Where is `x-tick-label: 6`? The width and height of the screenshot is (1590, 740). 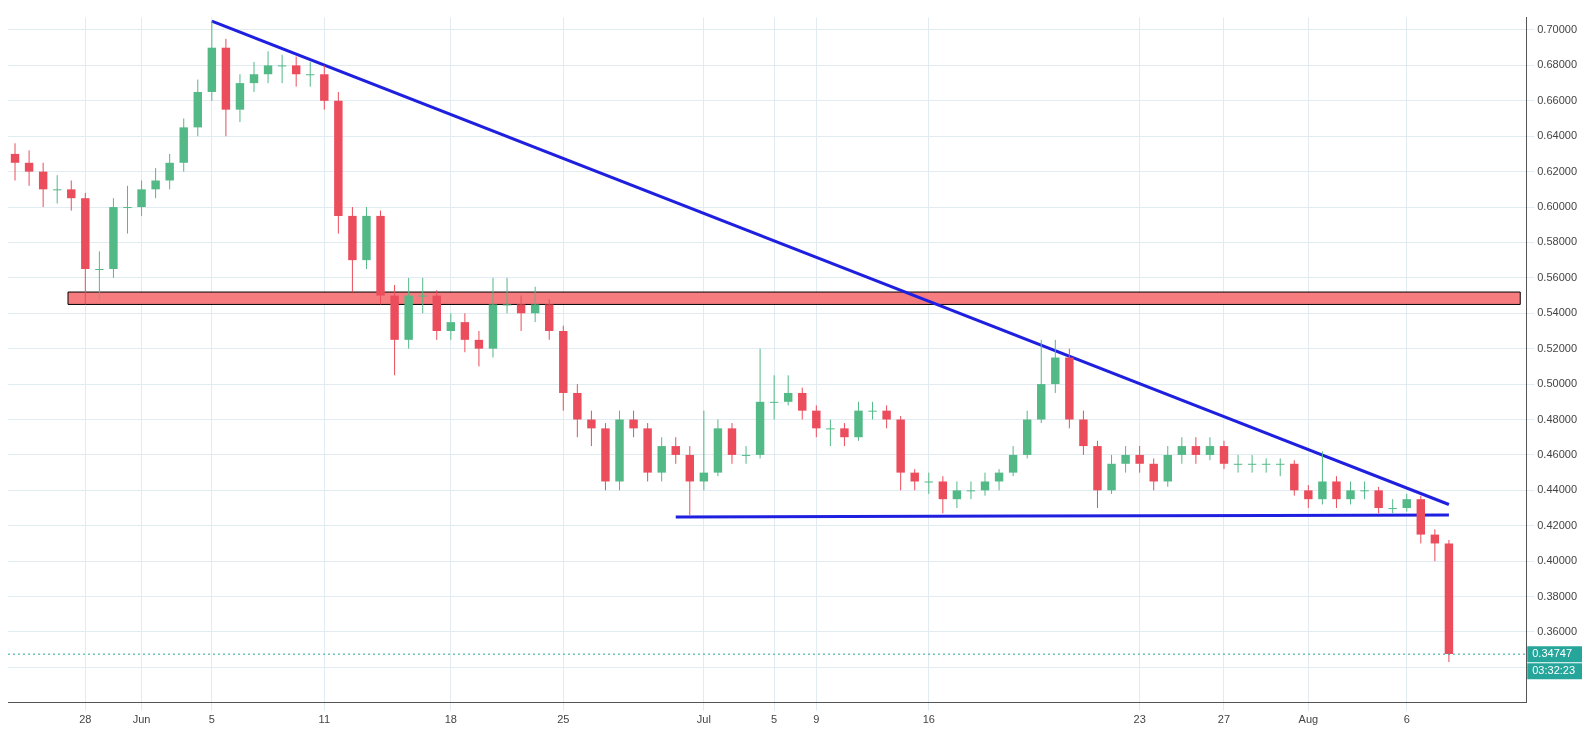 x-tick-label: 6 is located at coordinates (1406, 719).